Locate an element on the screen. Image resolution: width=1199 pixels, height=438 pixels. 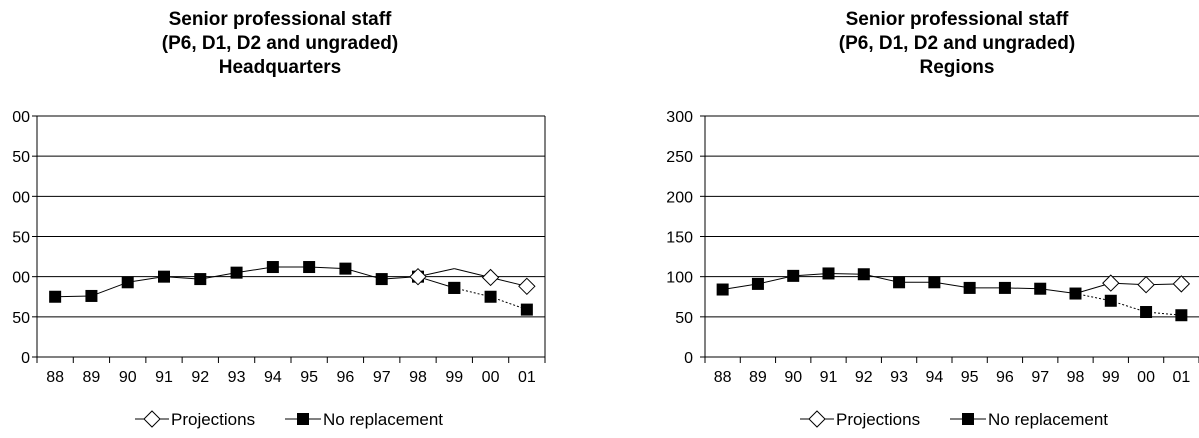
chart-title-line: Headquarters is located at coordinates (280, 67).